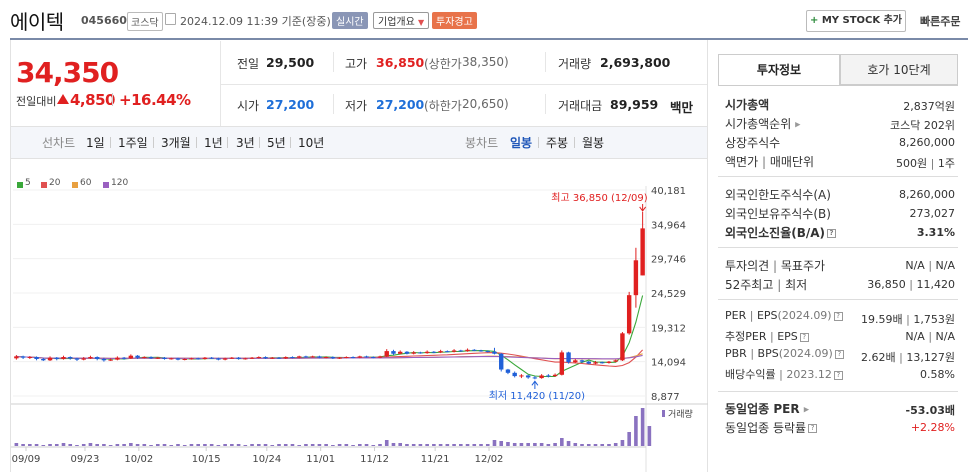 This screenshot has width=979, height=472. Describe the element at coordinates (899, 69) in the screenshot. I see `tab-orderbook-10: 호가 10단계` at that location.